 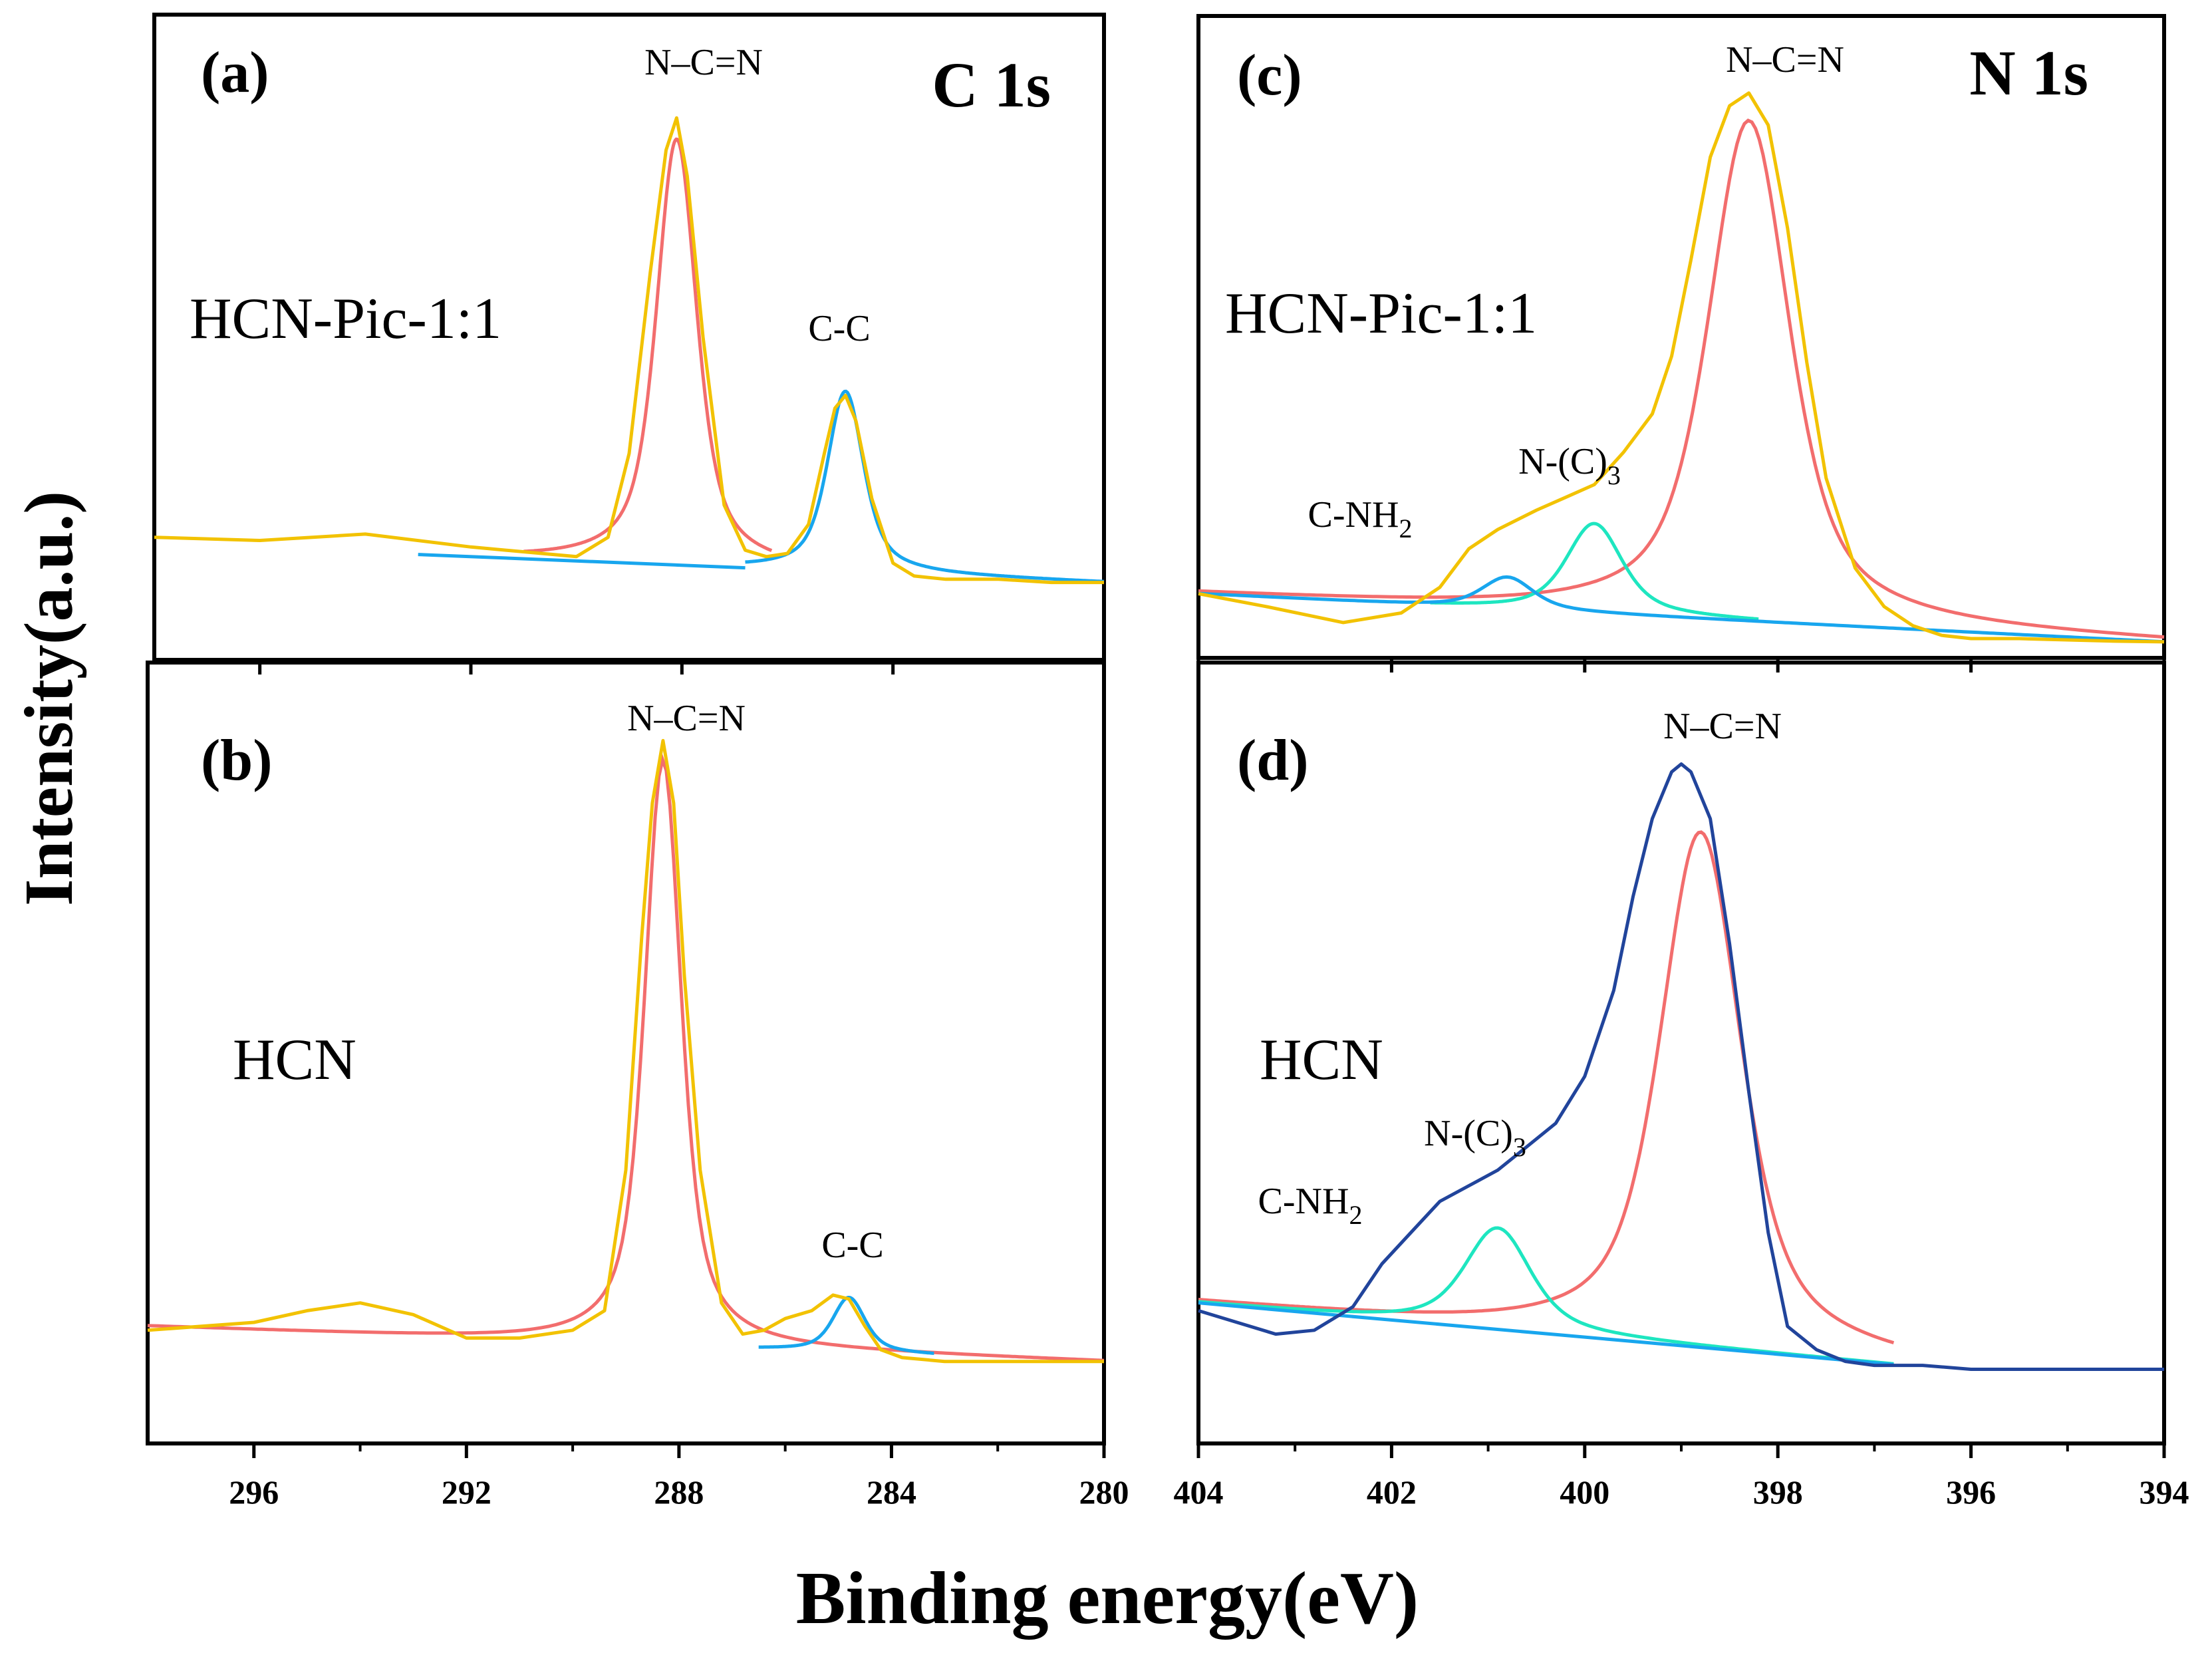 I want to click on x-tick-label: 398, so click(x=1778, y=1492).